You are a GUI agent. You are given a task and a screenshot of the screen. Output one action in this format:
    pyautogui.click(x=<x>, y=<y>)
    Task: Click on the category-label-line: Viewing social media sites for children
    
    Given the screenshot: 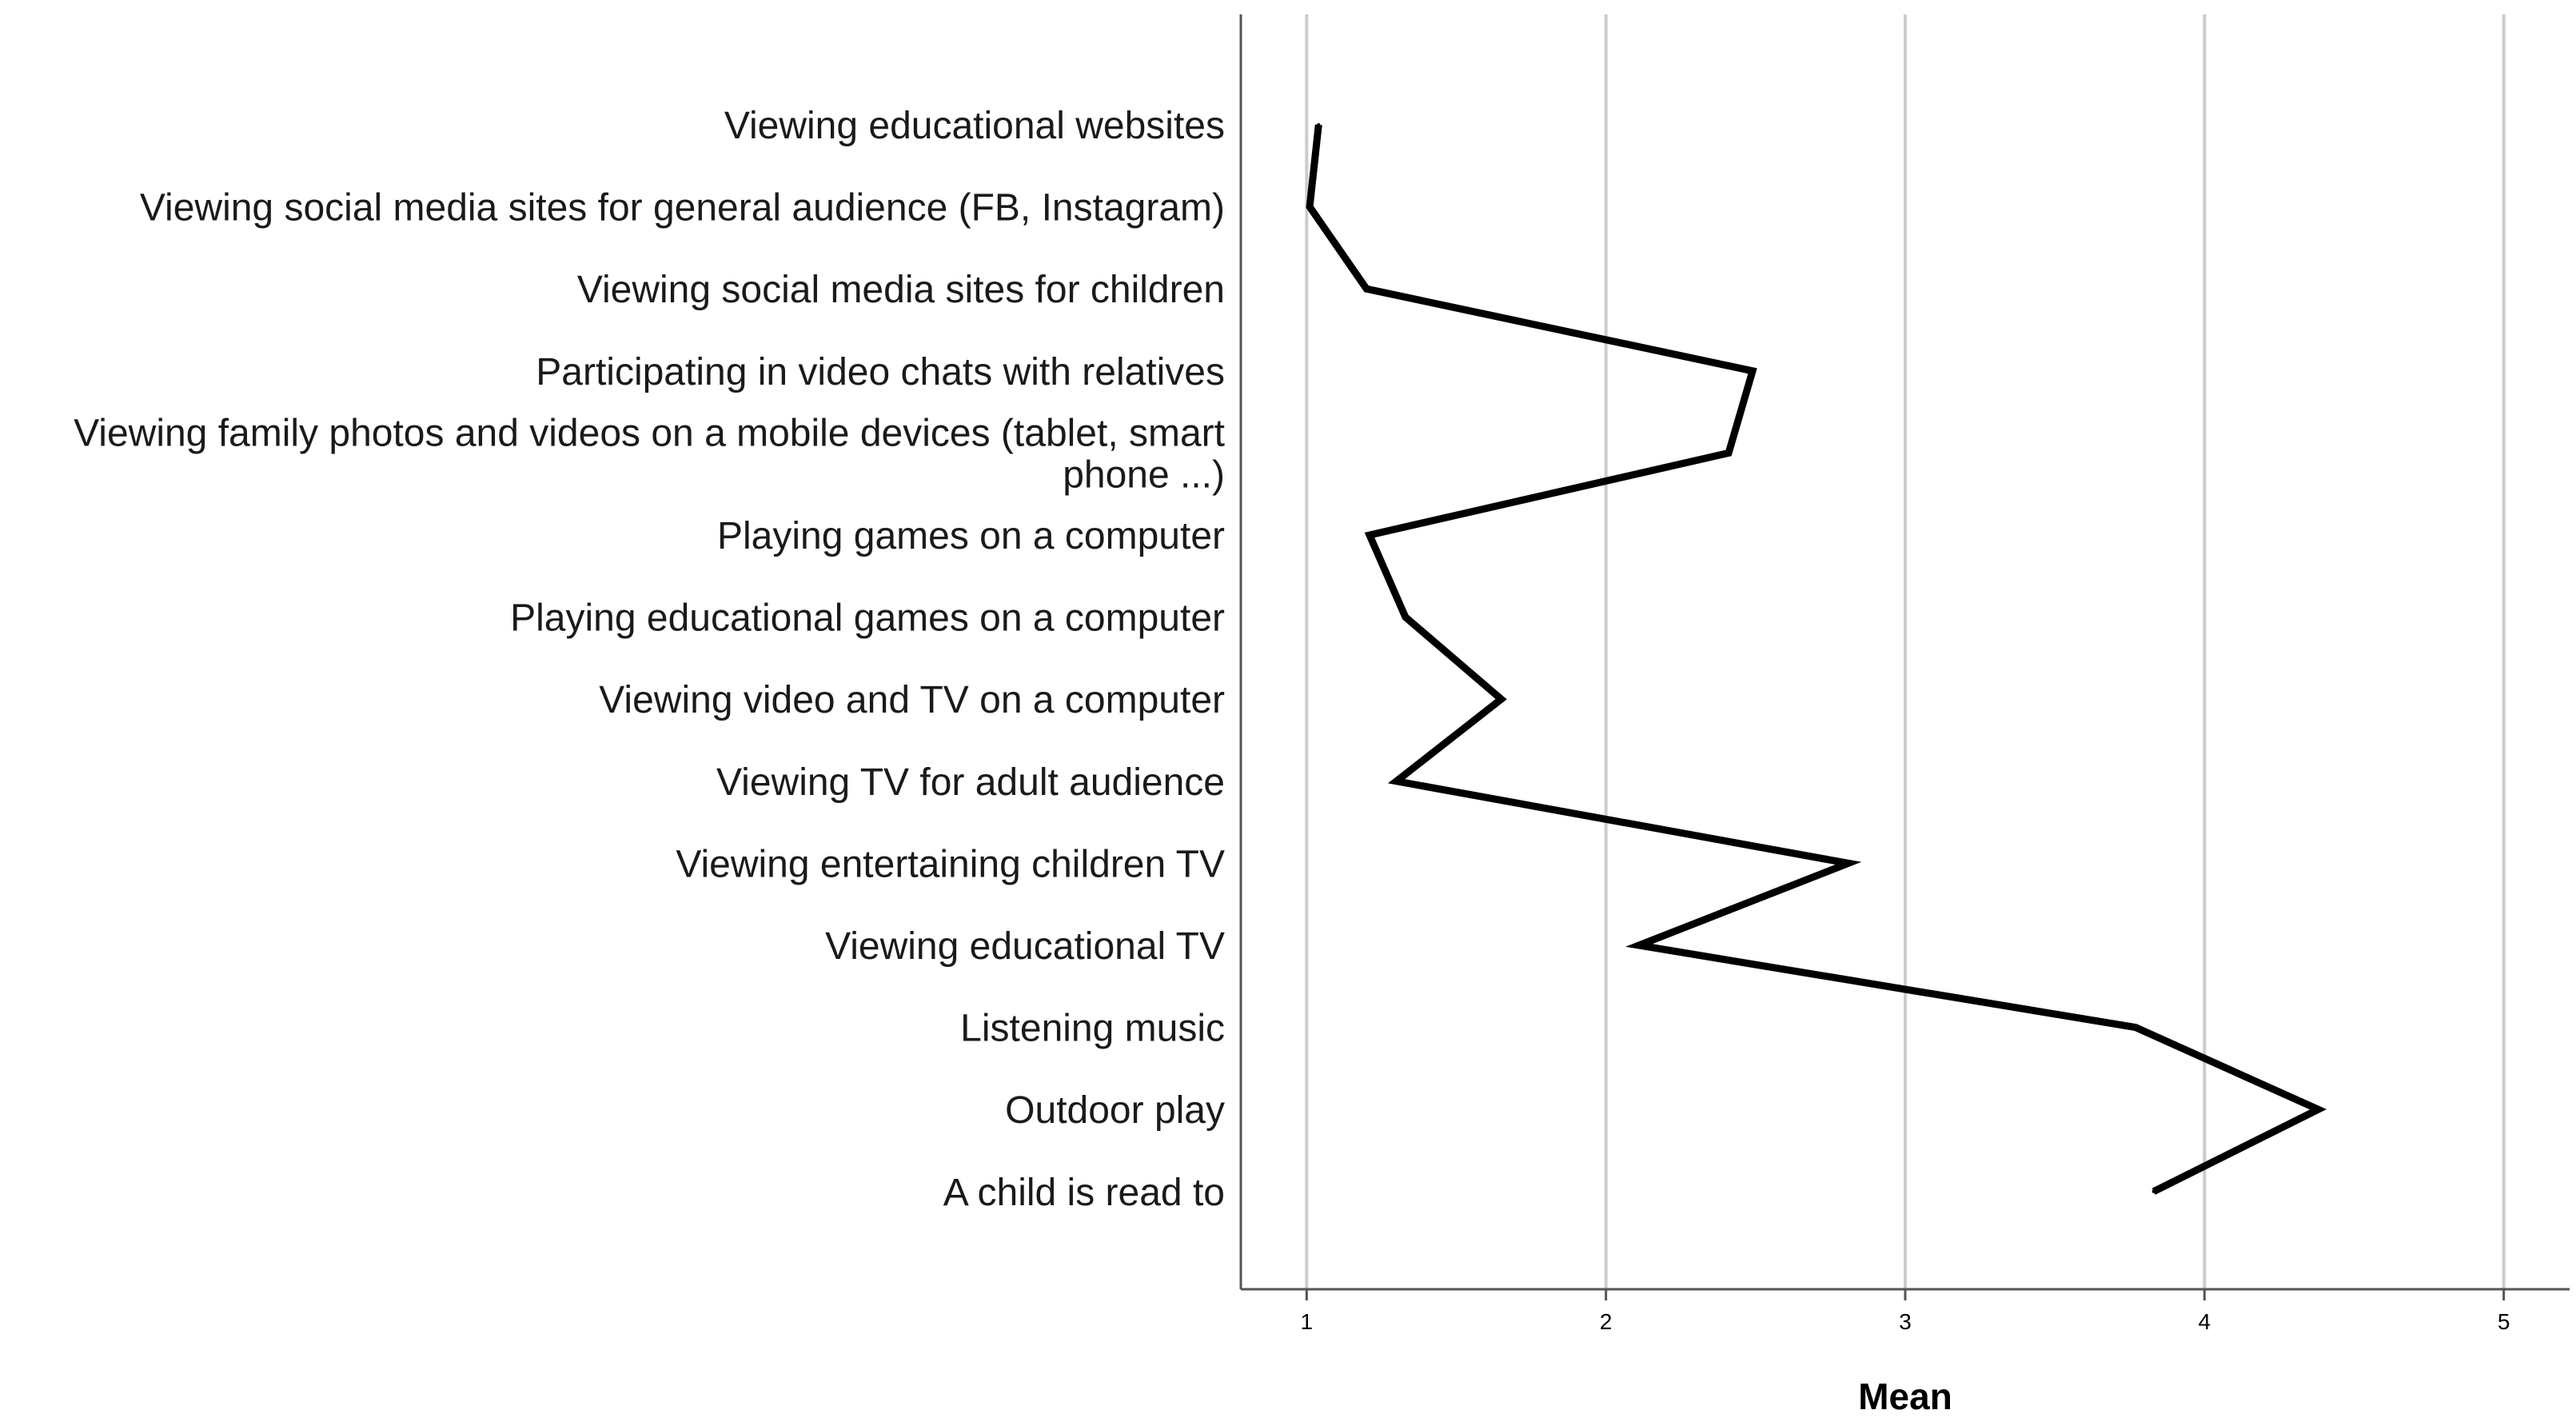 What is the action you would take?
    pyautogui.click(x=901, y=290)
    